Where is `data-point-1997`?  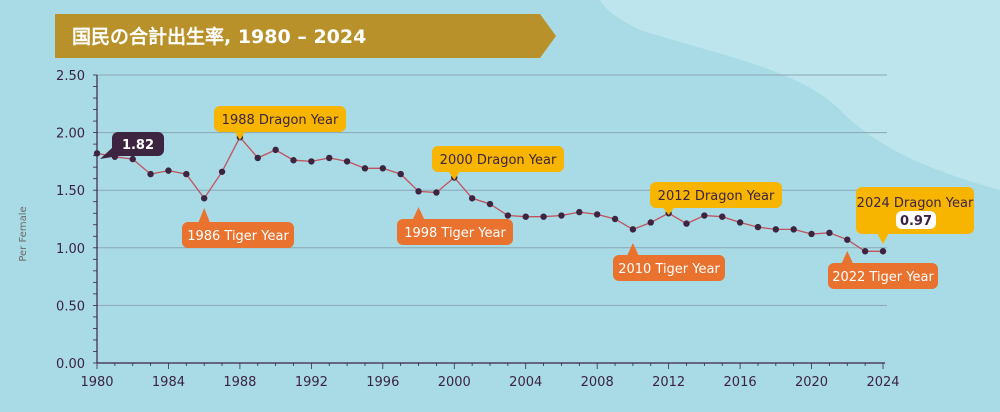 data-point-1997 is located at coordinates (400, 174).